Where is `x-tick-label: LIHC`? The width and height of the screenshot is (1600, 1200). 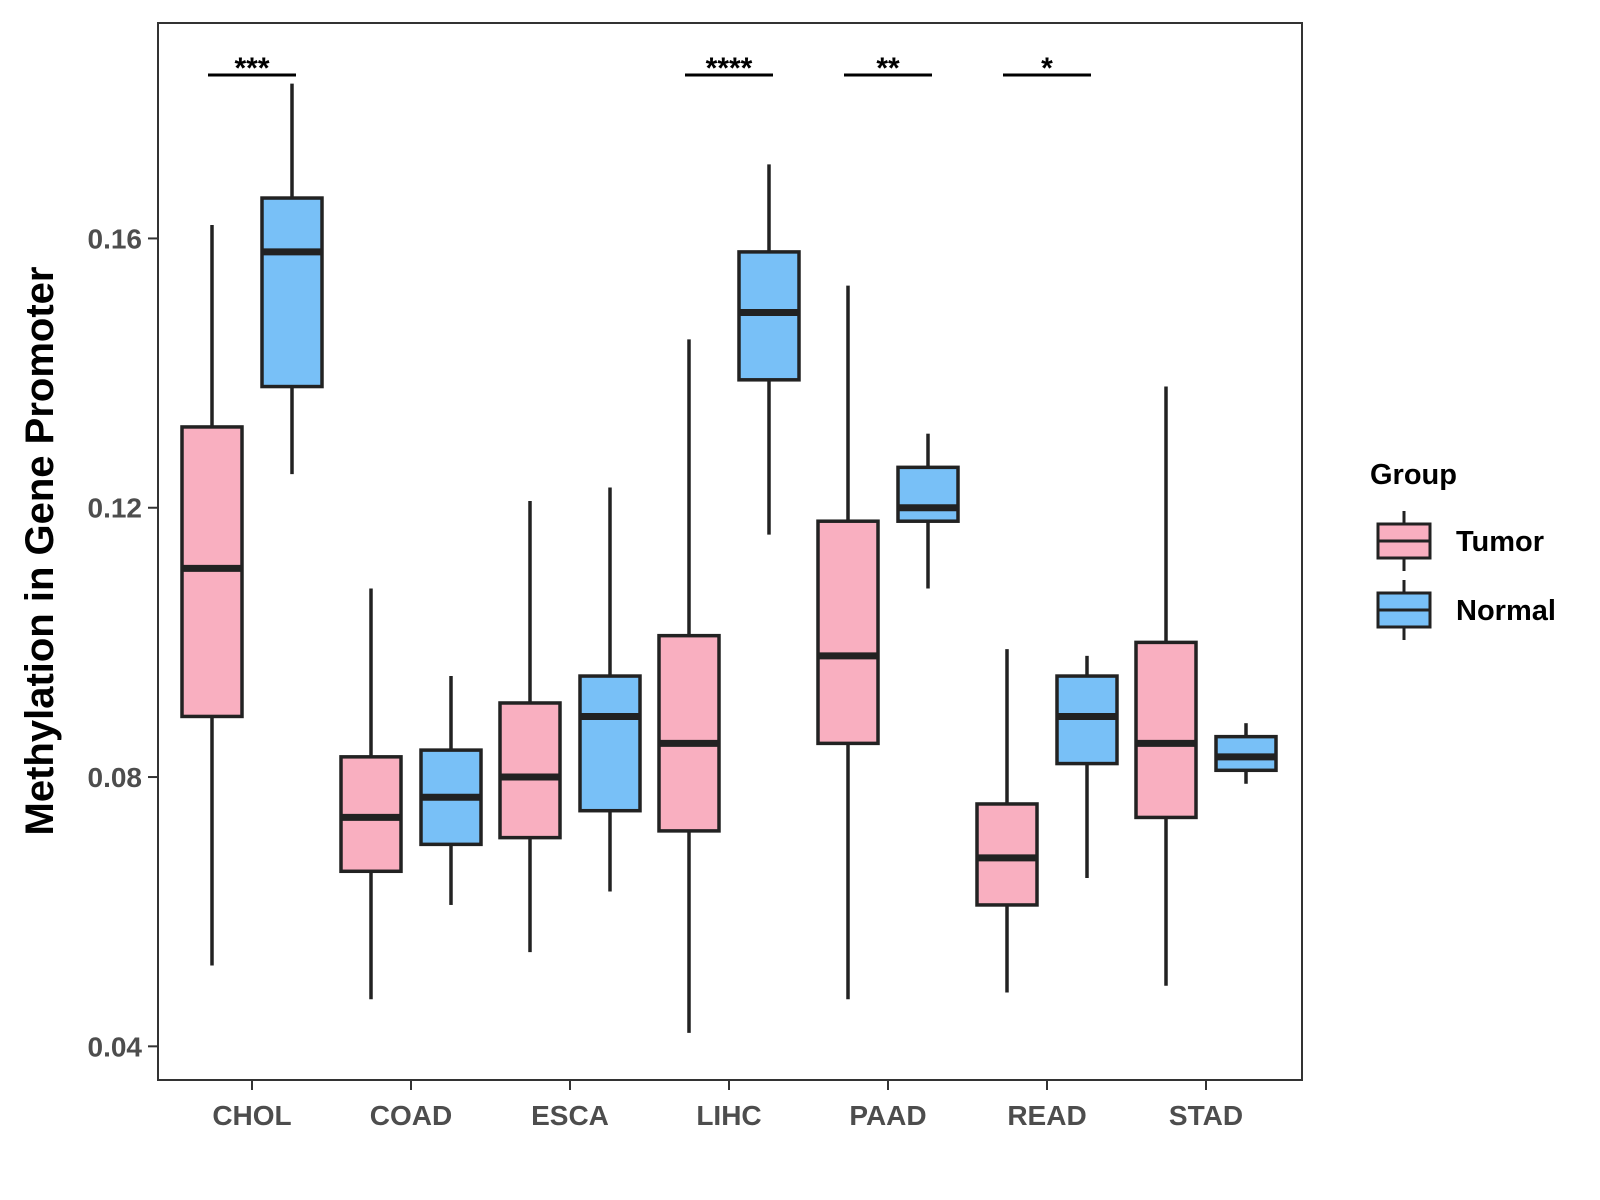 x-tick-label: LIHC is located at coordinates (728, 1115).